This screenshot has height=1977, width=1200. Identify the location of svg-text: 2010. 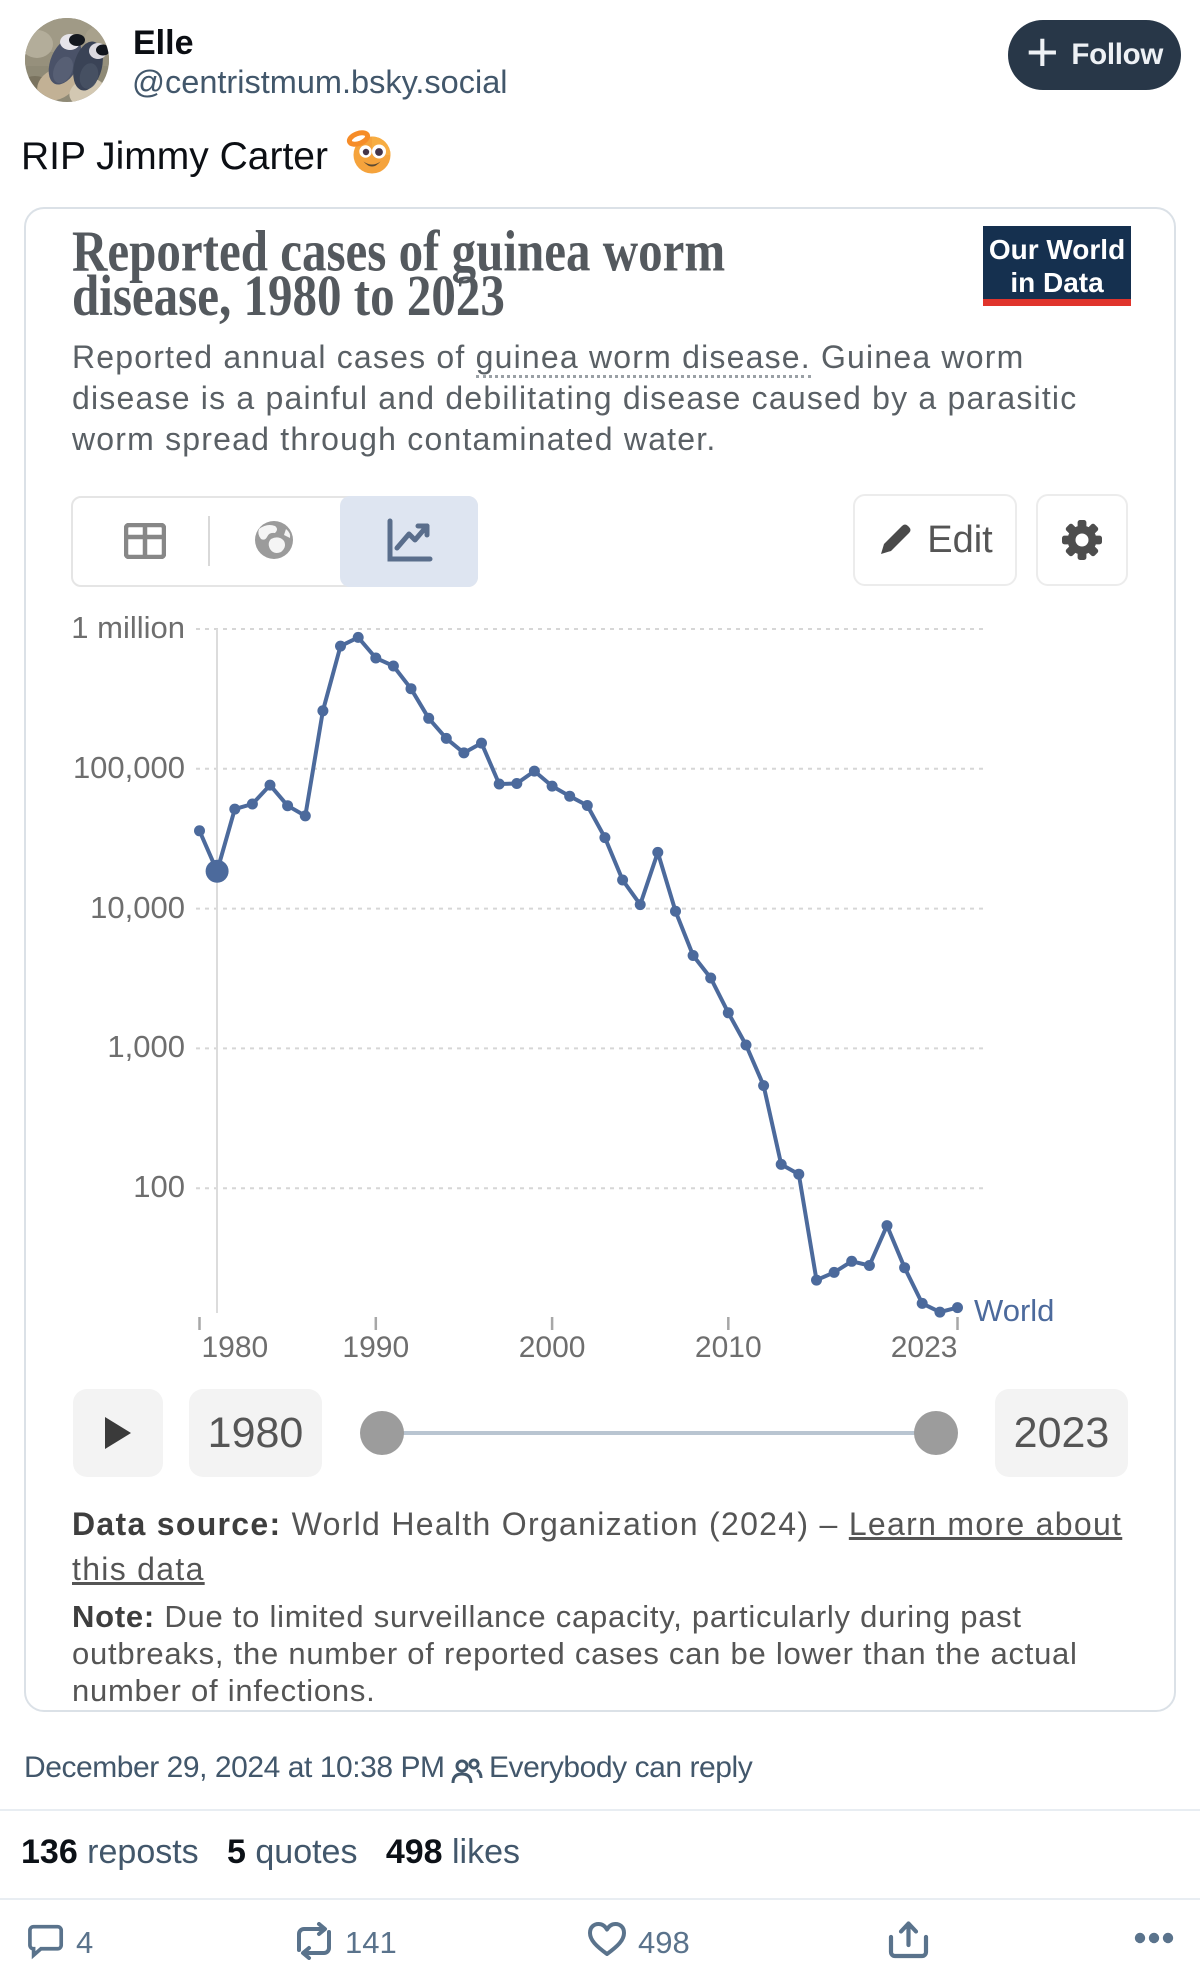
(728, 1347).